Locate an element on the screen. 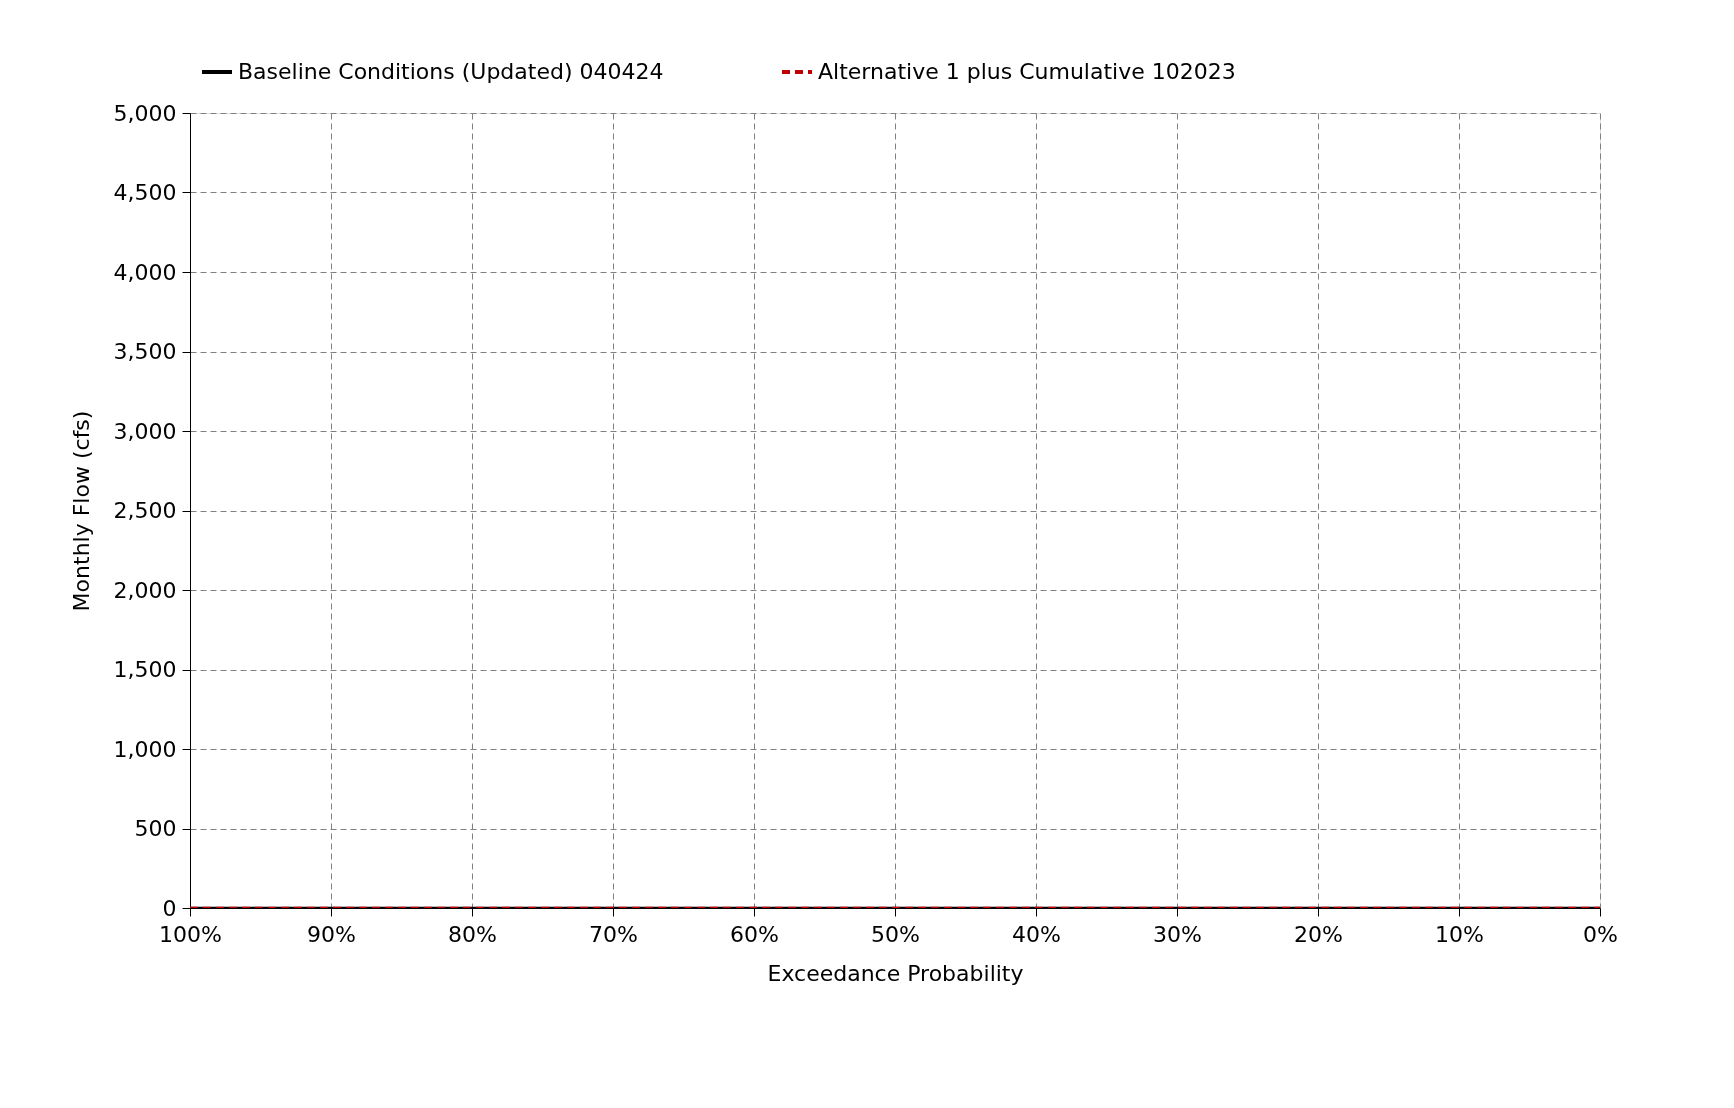  x-tick-label: 80% is located at coordinates (472, 934).